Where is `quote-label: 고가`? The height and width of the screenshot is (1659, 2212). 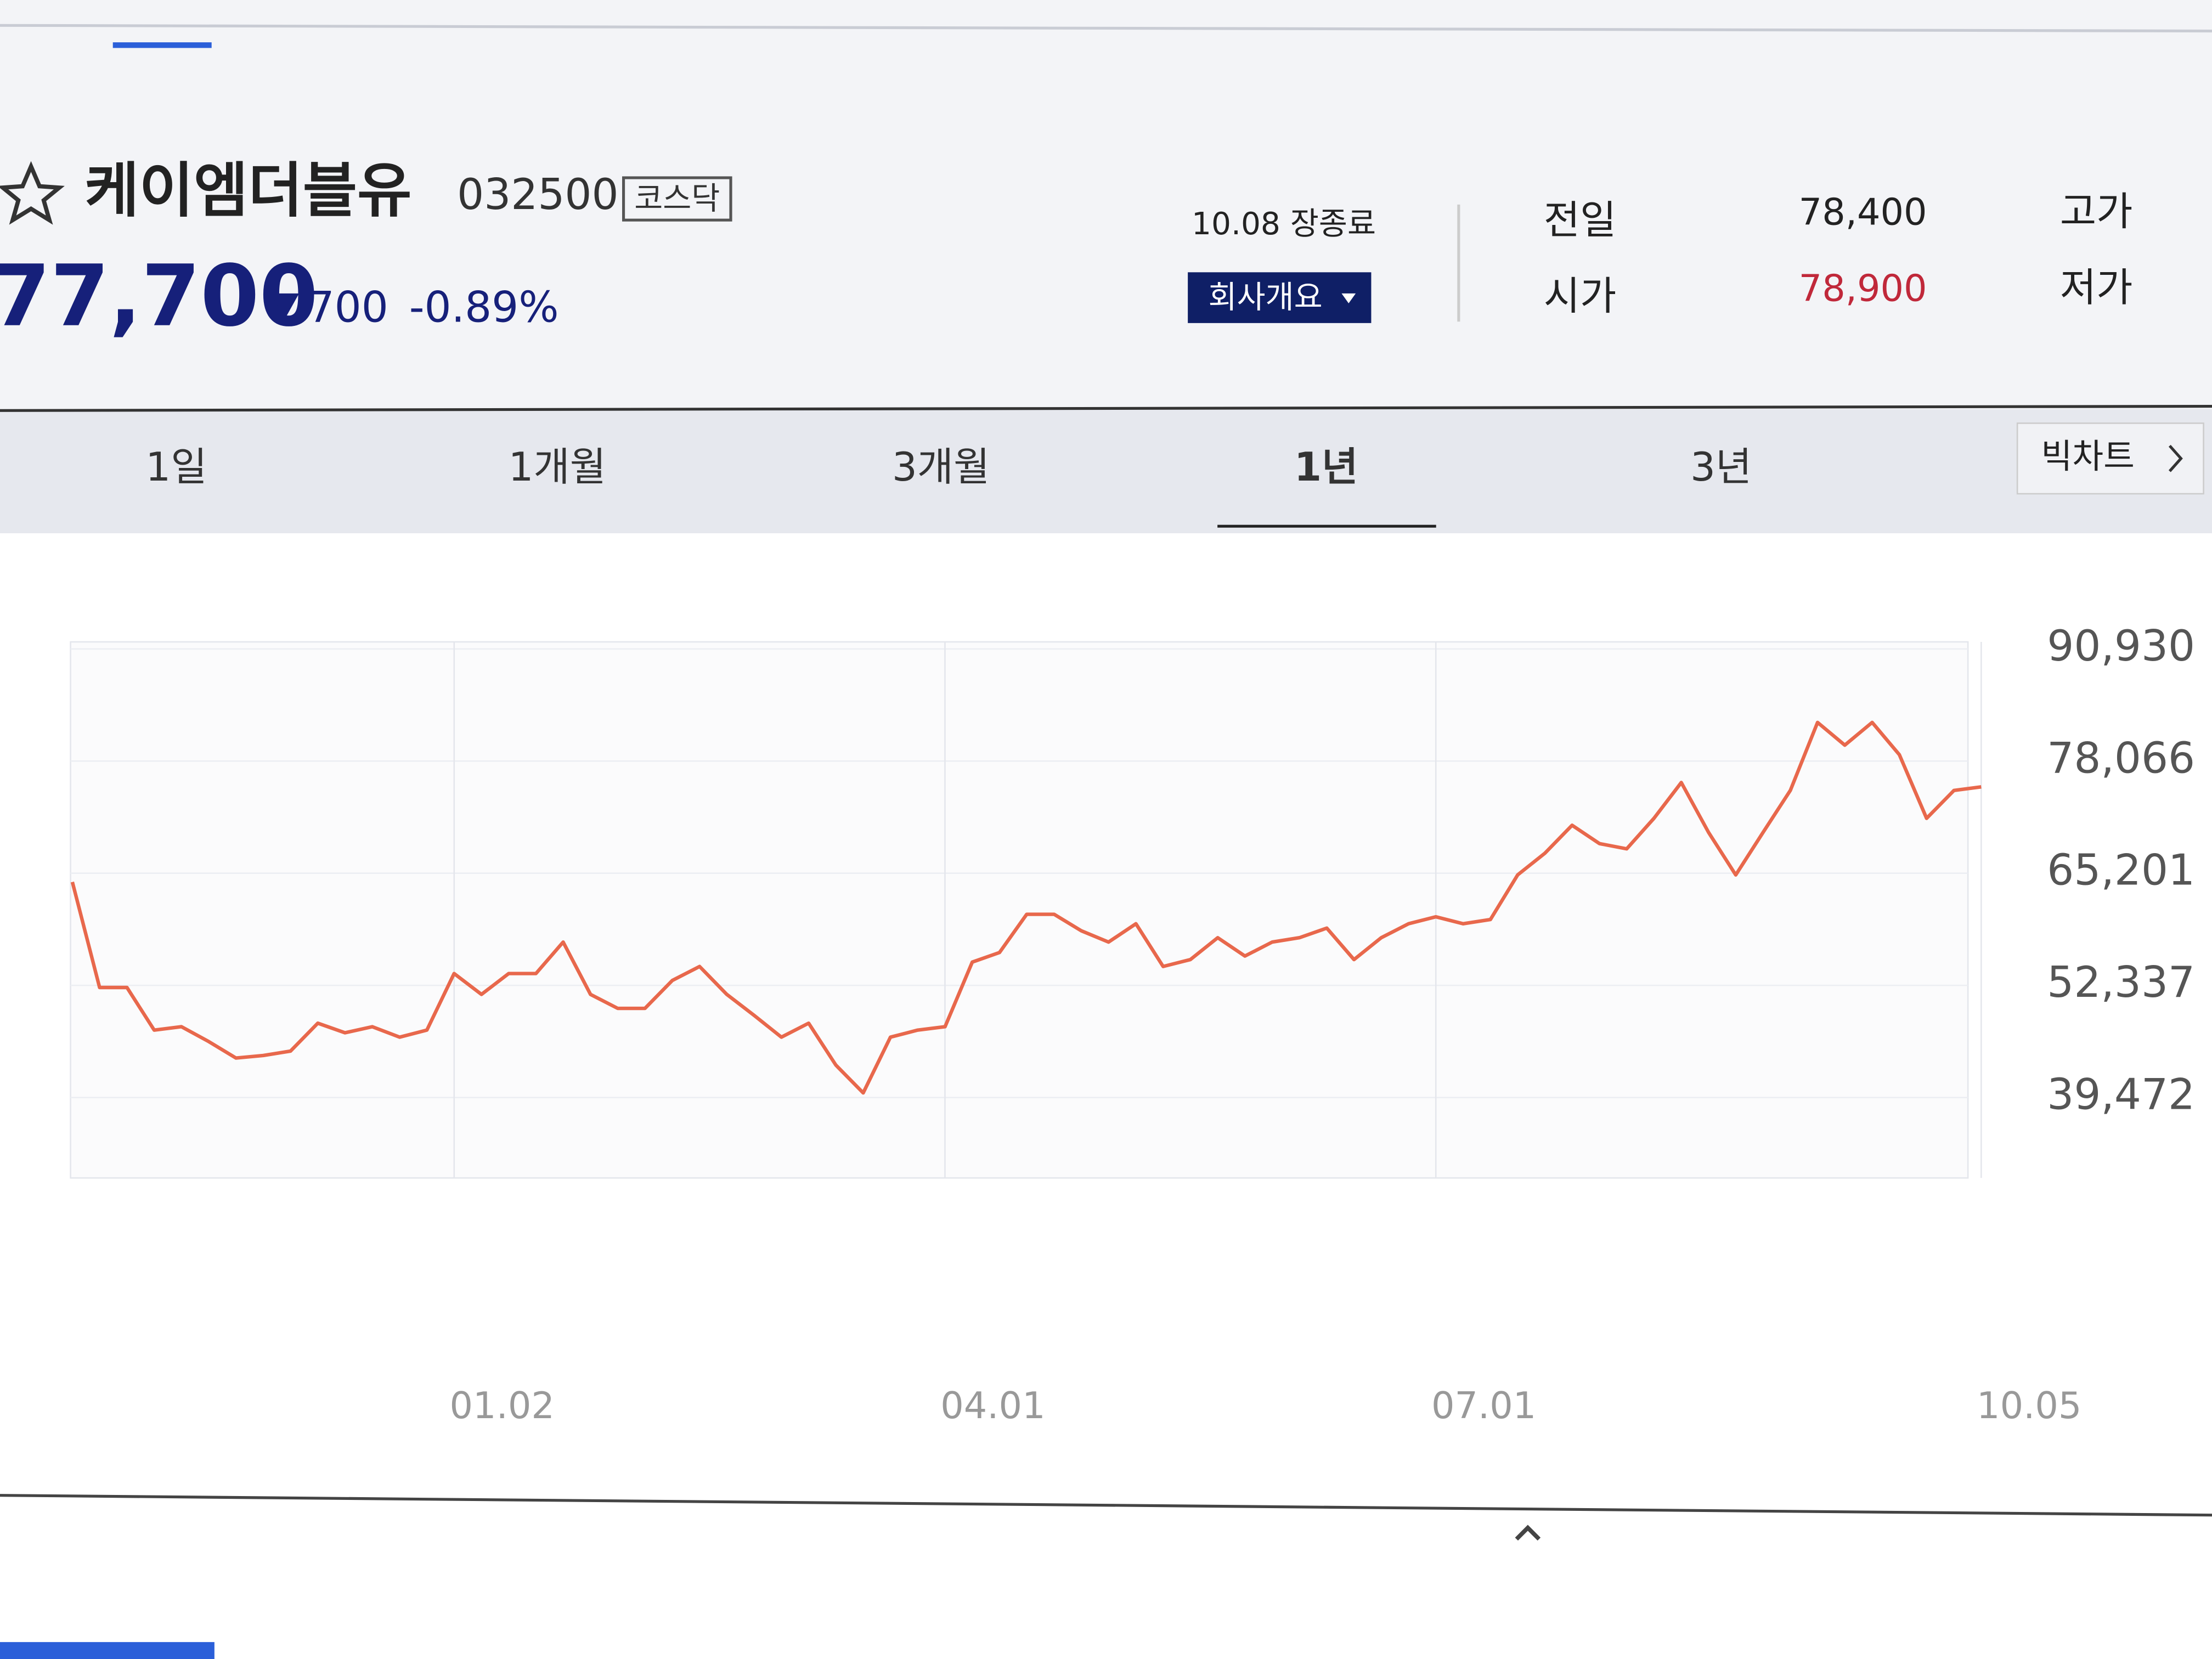 quote-label: 고가 is located at coordinates (2096, 211).